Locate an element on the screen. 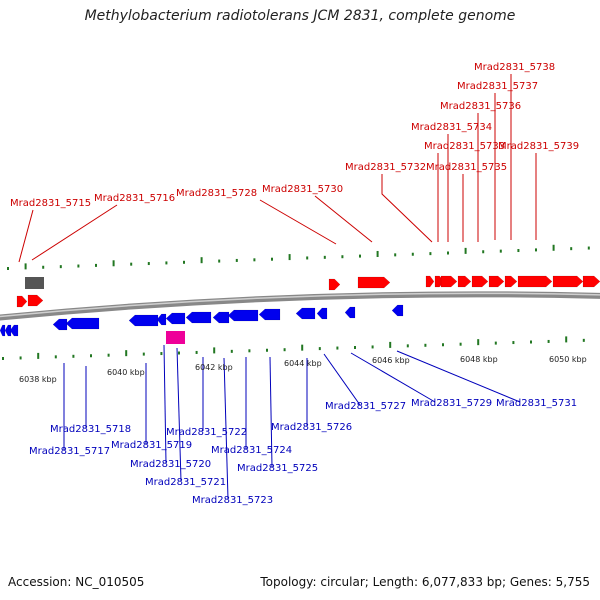 The height and width of the screenshot is (600, 600). gene-label-reverse: Mrad2831_5721 is located at coordinates (185, 482).